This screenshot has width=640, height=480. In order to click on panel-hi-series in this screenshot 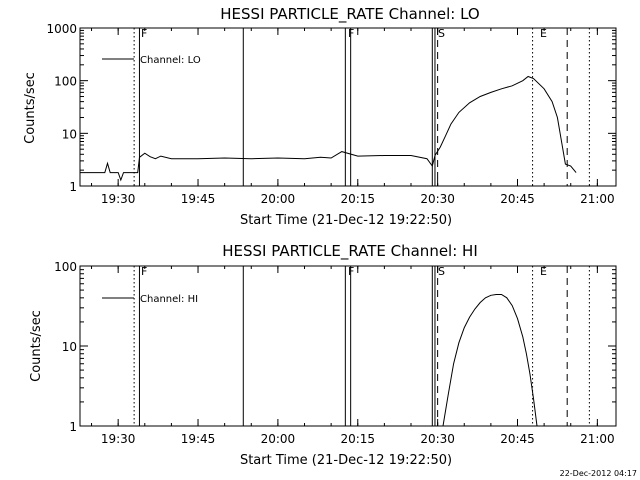, I will do `click(490, 360)`.